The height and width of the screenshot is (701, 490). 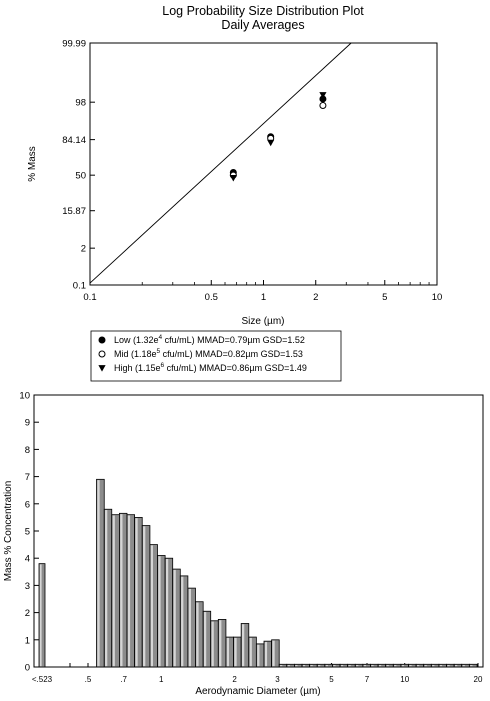 I want to click on prob-legend-label: Low (1.32e4 cfu/mL) MMAD=0.79µm GSD=1.52, so click(x=209, y=339).